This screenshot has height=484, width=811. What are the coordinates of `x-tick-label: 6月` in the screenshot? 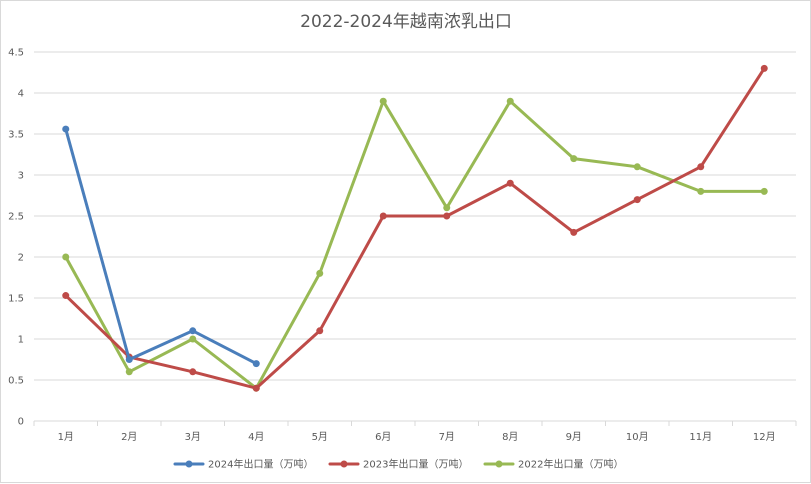 It's located at (383, 437).